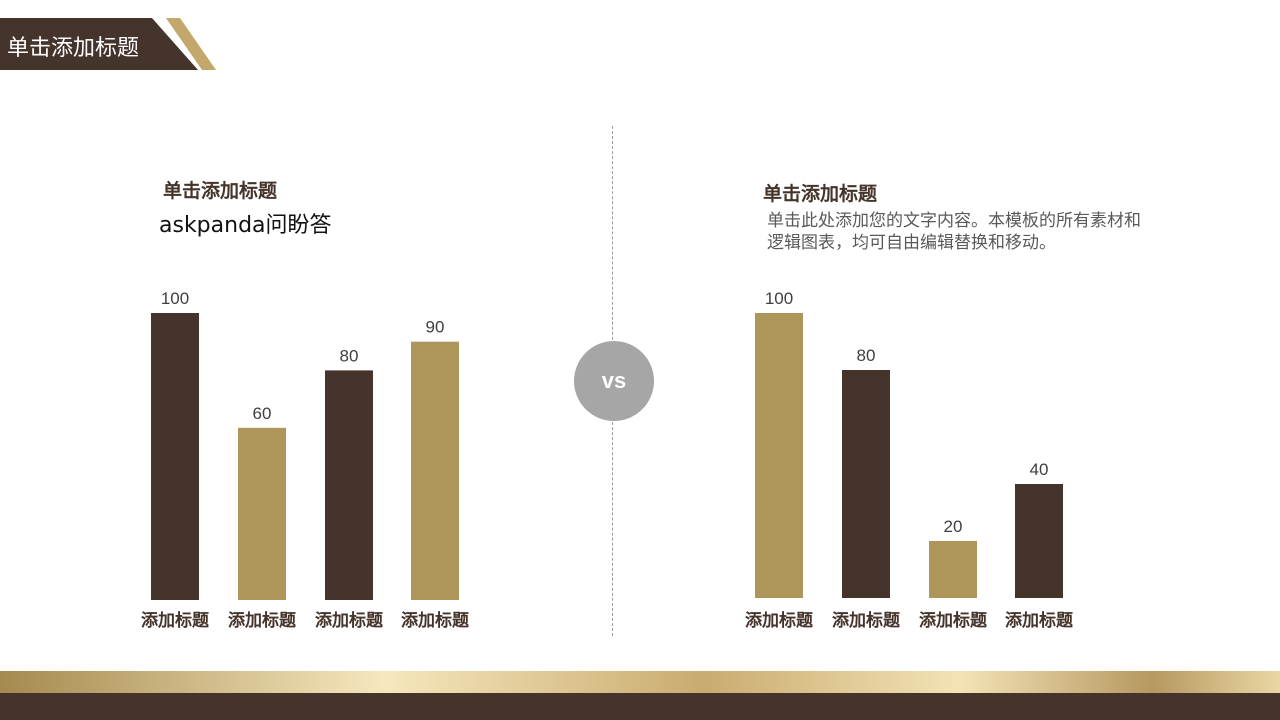  I want to click on bar-value-label: 90, so click(435, 327).